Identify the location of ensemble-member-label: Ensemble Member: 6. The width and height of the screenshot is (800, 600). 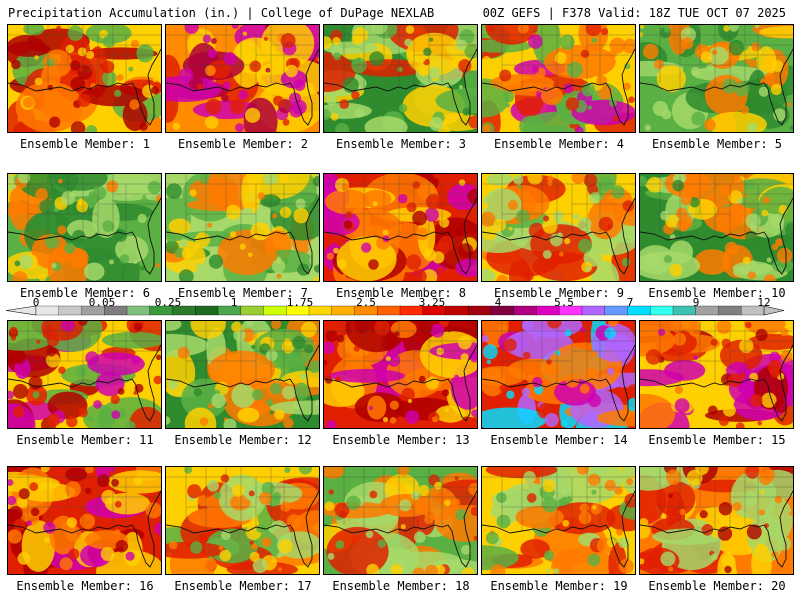
(85, 293).